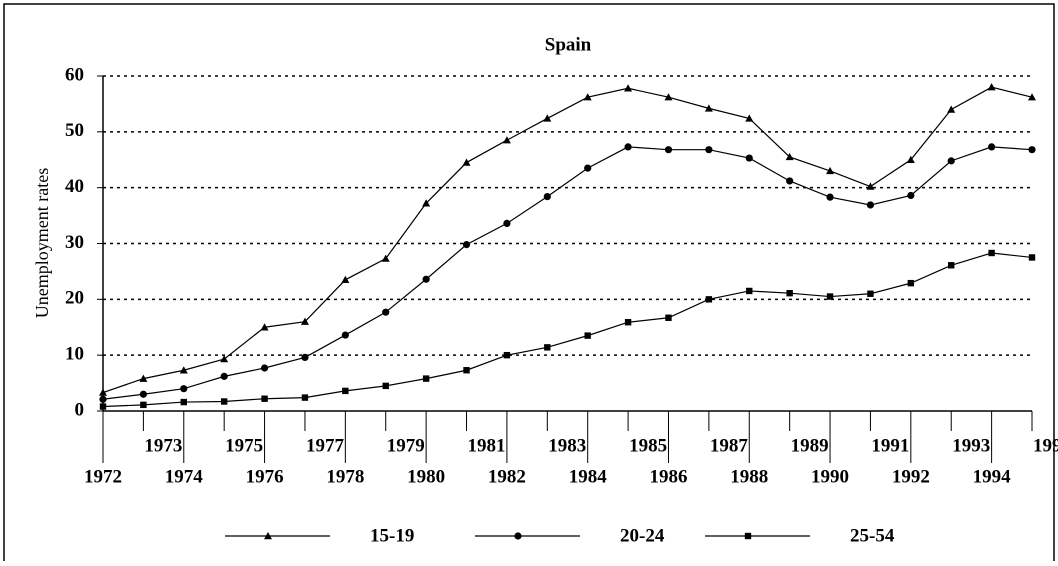 The height and width of the screenshot is (566, 1058). What do you see at coordinates (392, 535) in the screenshot?
I see `legend-label: 15-19` at bounding box center [392, 535].